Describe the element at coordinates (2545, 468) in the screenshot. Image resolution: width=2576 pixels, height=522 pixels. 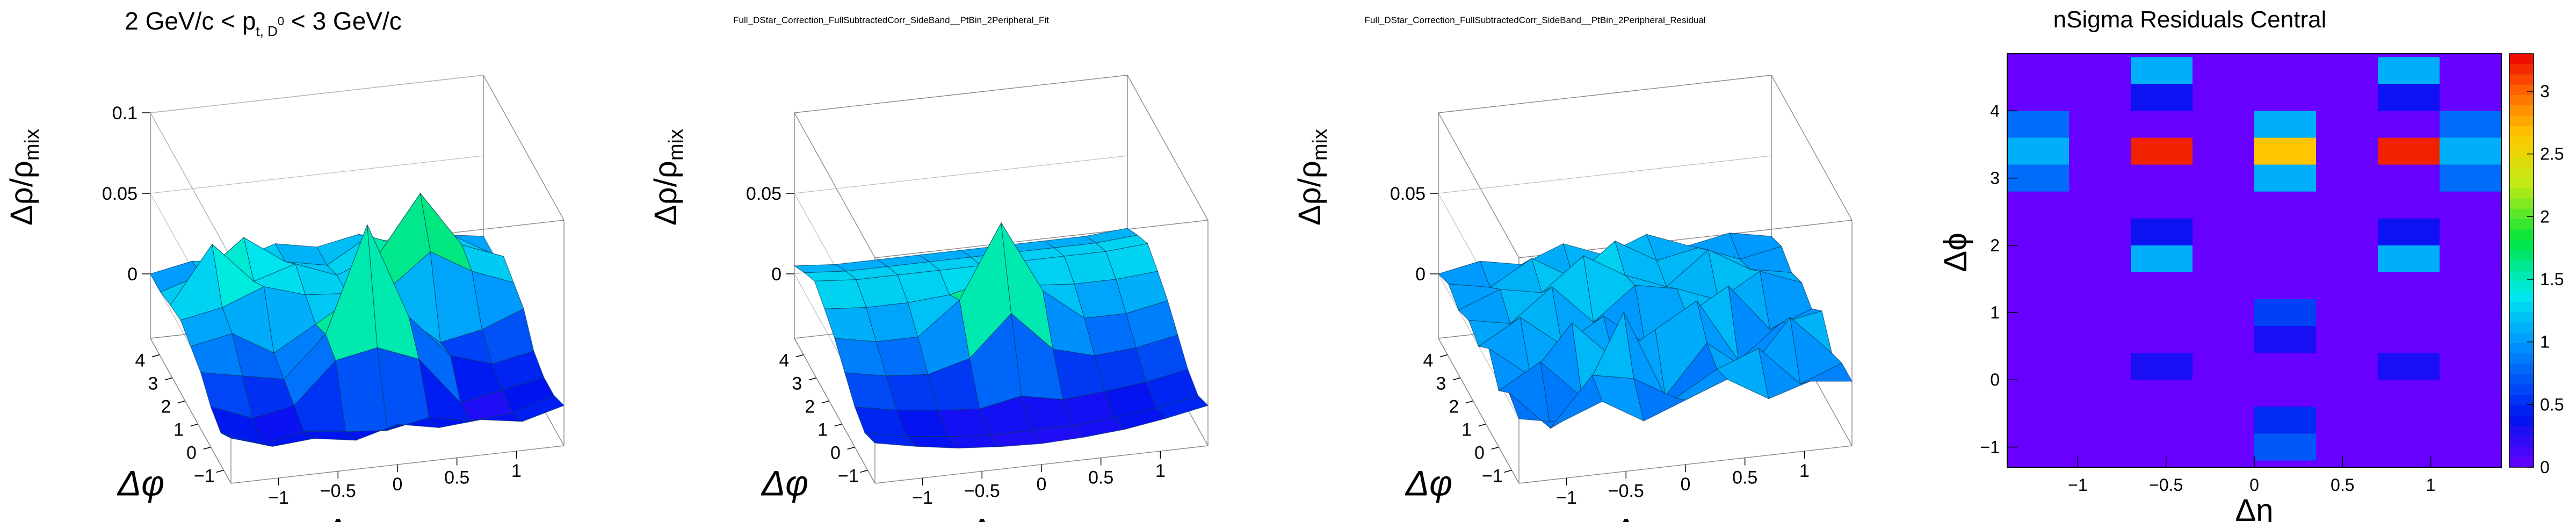
I see `colorbar-tick-label: 0` at that location.